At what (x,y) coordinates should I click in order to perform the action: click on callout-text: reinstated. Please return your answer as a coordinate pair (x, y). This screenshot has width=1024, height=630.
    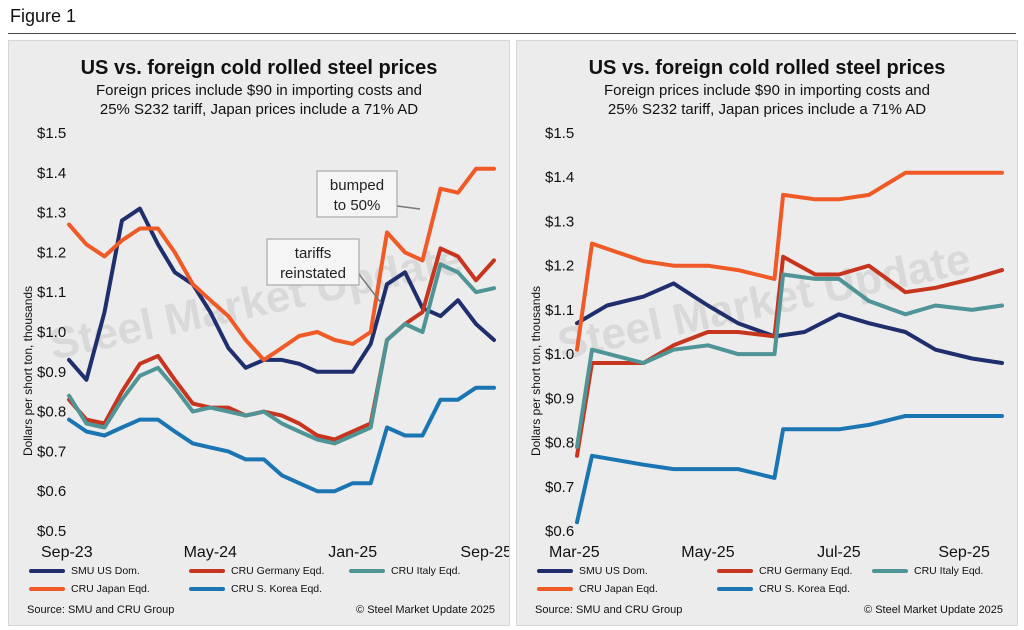
    Looking at the image, I should click on (313, 273).